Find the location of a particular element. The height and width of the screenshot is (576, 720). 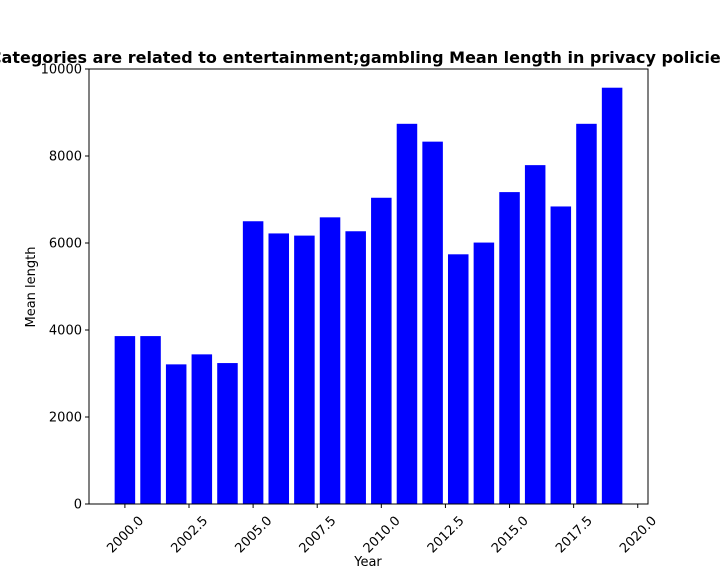

bar-2001 is located at coordinates (150, 420).